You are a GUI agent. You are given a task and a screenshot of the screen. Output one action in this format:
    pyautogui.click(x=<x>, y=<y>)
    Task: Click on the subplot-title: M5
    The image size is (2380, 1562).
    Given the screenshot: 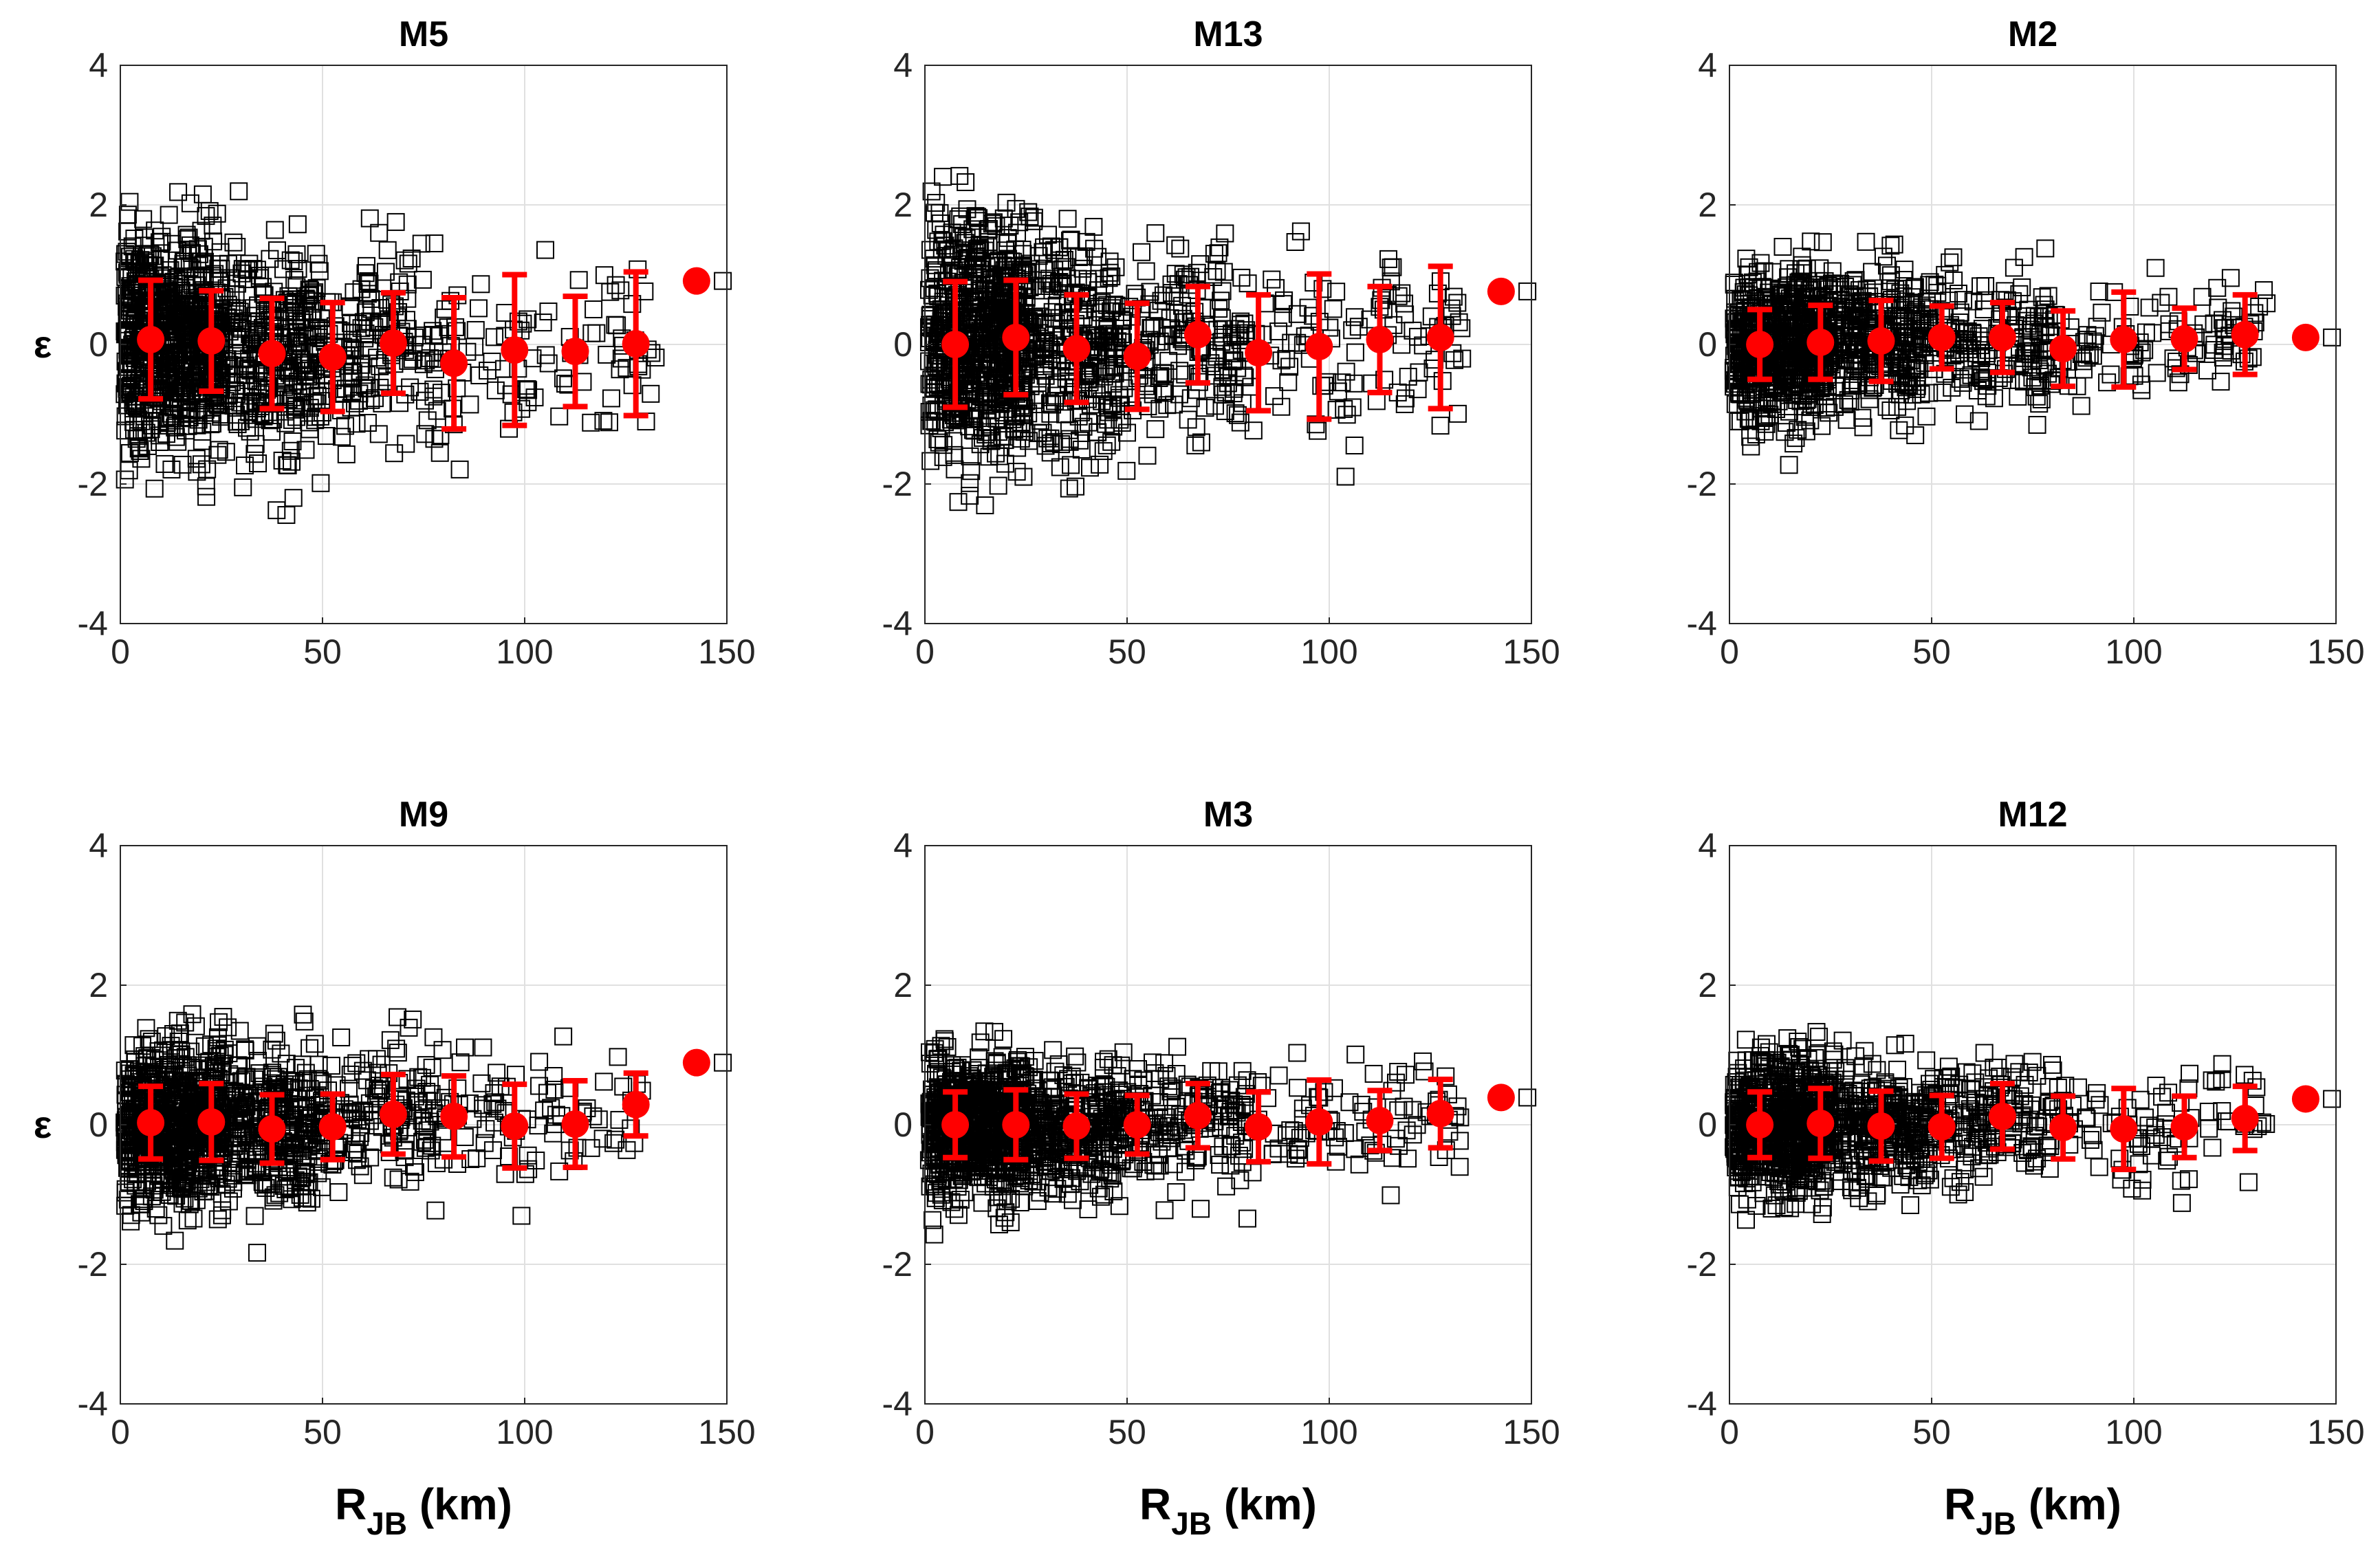 What is the action you would take?
    pyautogui.click(x=423, y=34)
    